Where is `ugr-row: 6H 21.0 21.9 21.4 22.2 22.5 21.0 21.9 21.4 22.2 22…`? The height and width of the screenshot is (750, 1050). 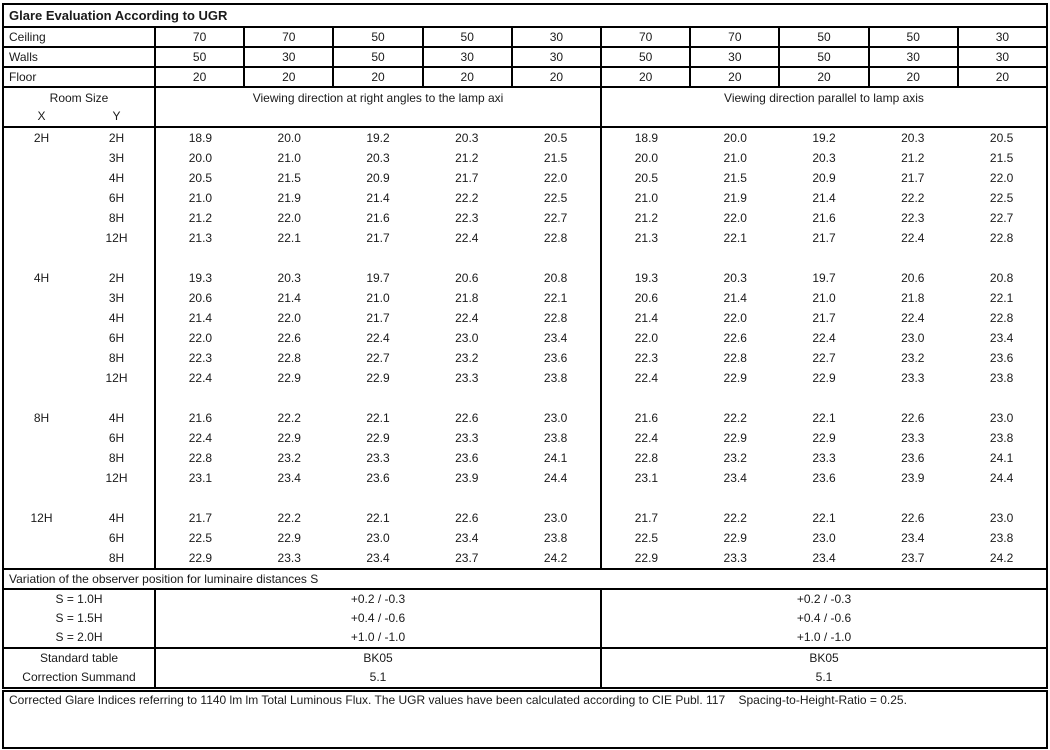
ugr-row: 6H 21.0 21.9 21.4 22.2 22.5 21.0 21.9 21.4 22.2 22… is located at coordinates (525, 198).